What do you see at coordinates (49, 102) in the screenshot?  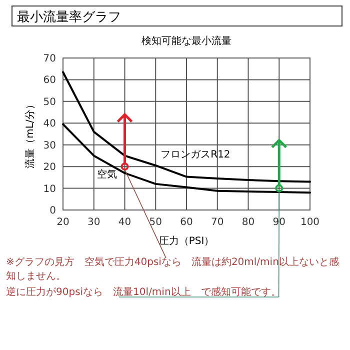 I see `y-tick-label: 50` at bounding box center [49, 102].